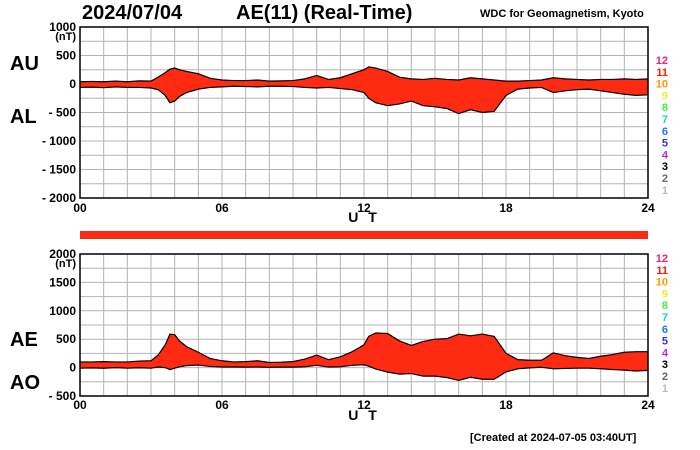 The image size is (700, 450). I want to click on series-band-au-al, so click(364, 90).